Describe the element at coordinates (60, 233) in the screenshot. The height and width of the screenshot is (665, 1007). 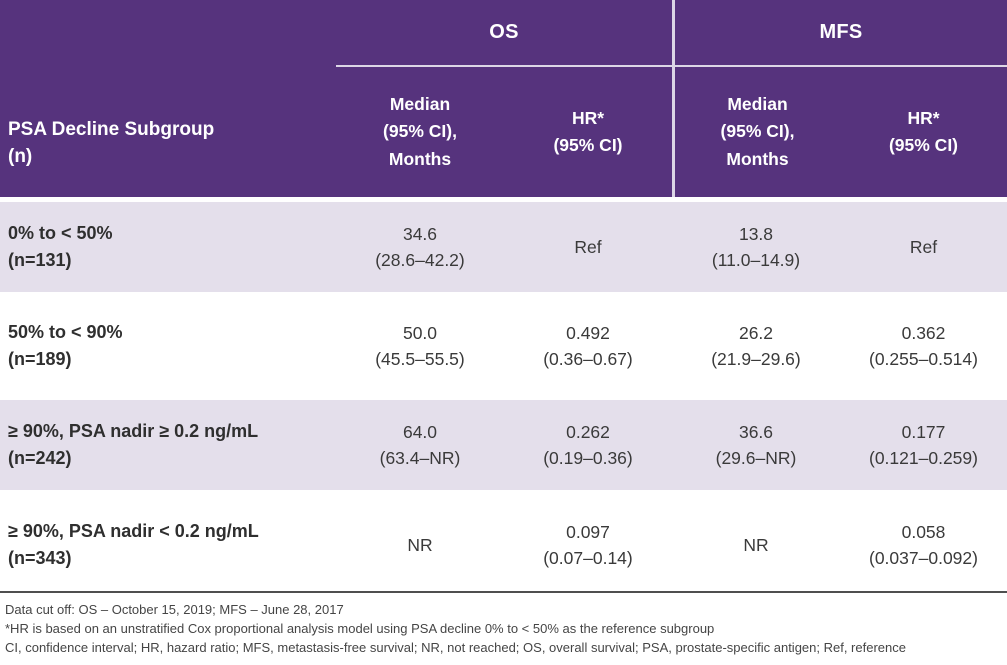
I see `subgroup-label: 0% to < 50%` at that location.